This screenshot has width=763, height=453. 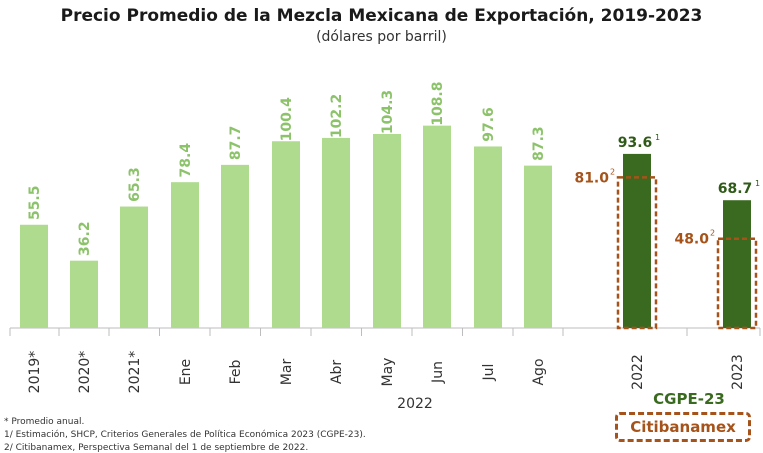 What do you see at coordinates (336, 232) in the screenshot?
I see `bar-Abr` at bounding box center [336, 232].